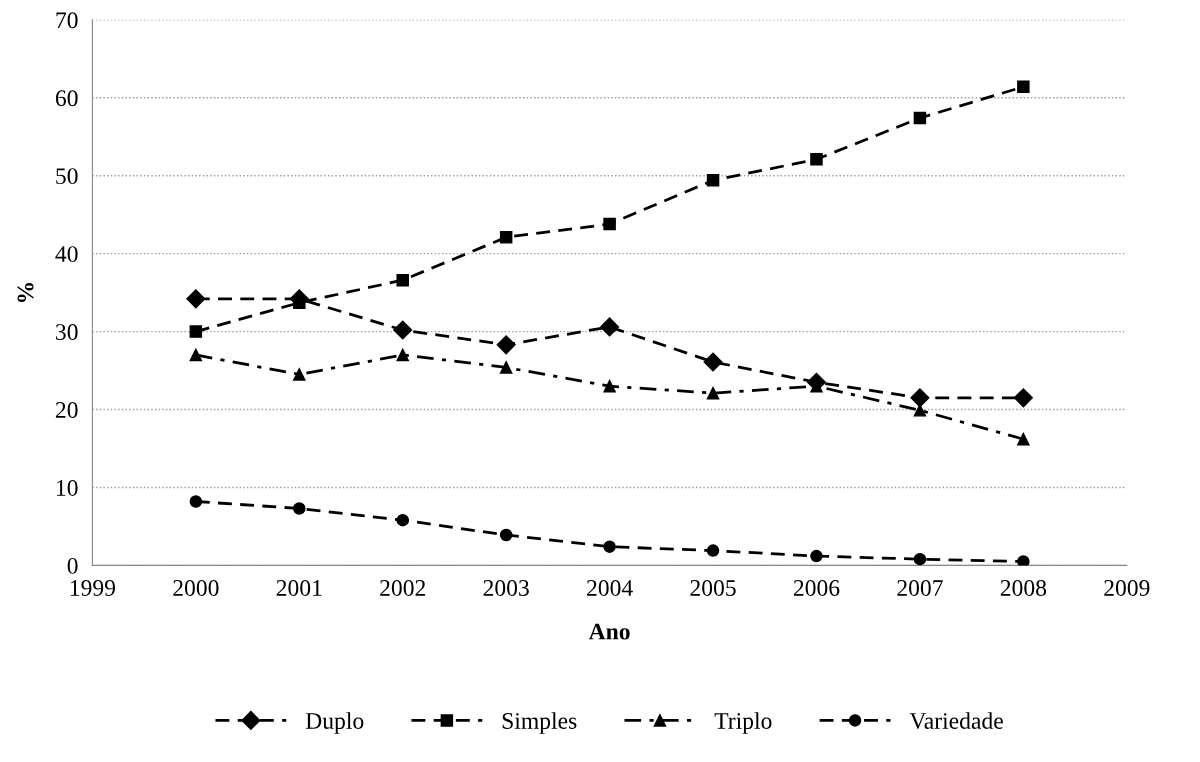 The width and height of the screenshot is (1200, 762). What do you see at coordinates (67, 20) in the screenshot?
I see `y-tick-label: 70` at bounding box center [67, 20].